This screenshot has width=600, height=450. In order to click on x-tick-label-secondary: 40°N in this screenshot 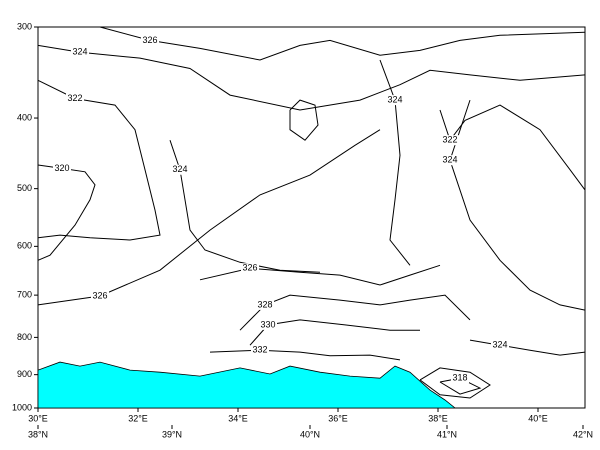, I will do `click(310, 434)`.